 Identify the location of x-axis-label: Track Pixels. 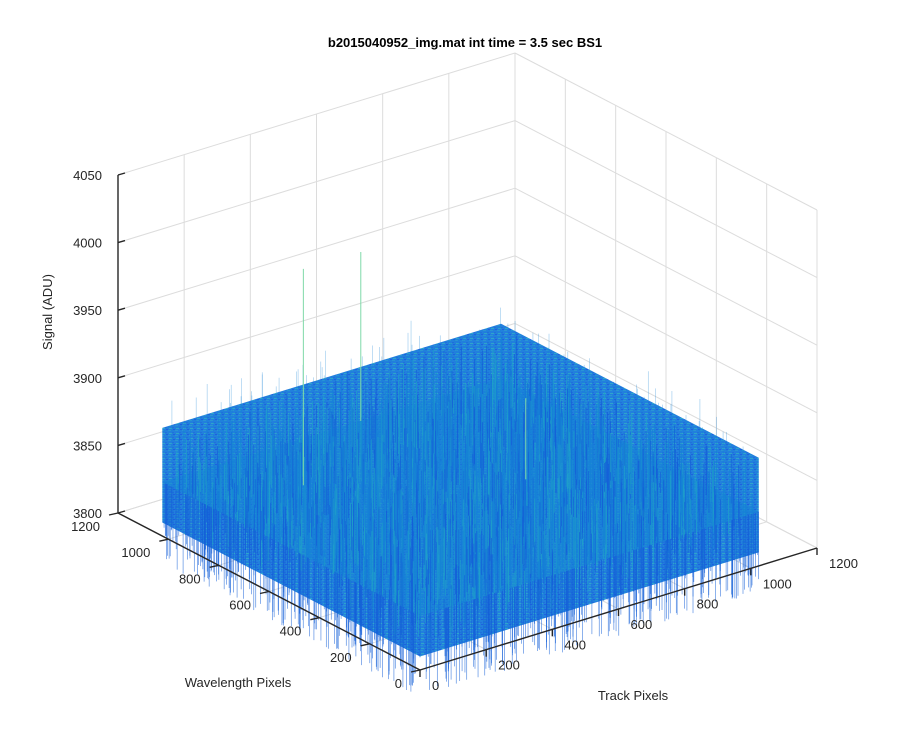
(633, 695).